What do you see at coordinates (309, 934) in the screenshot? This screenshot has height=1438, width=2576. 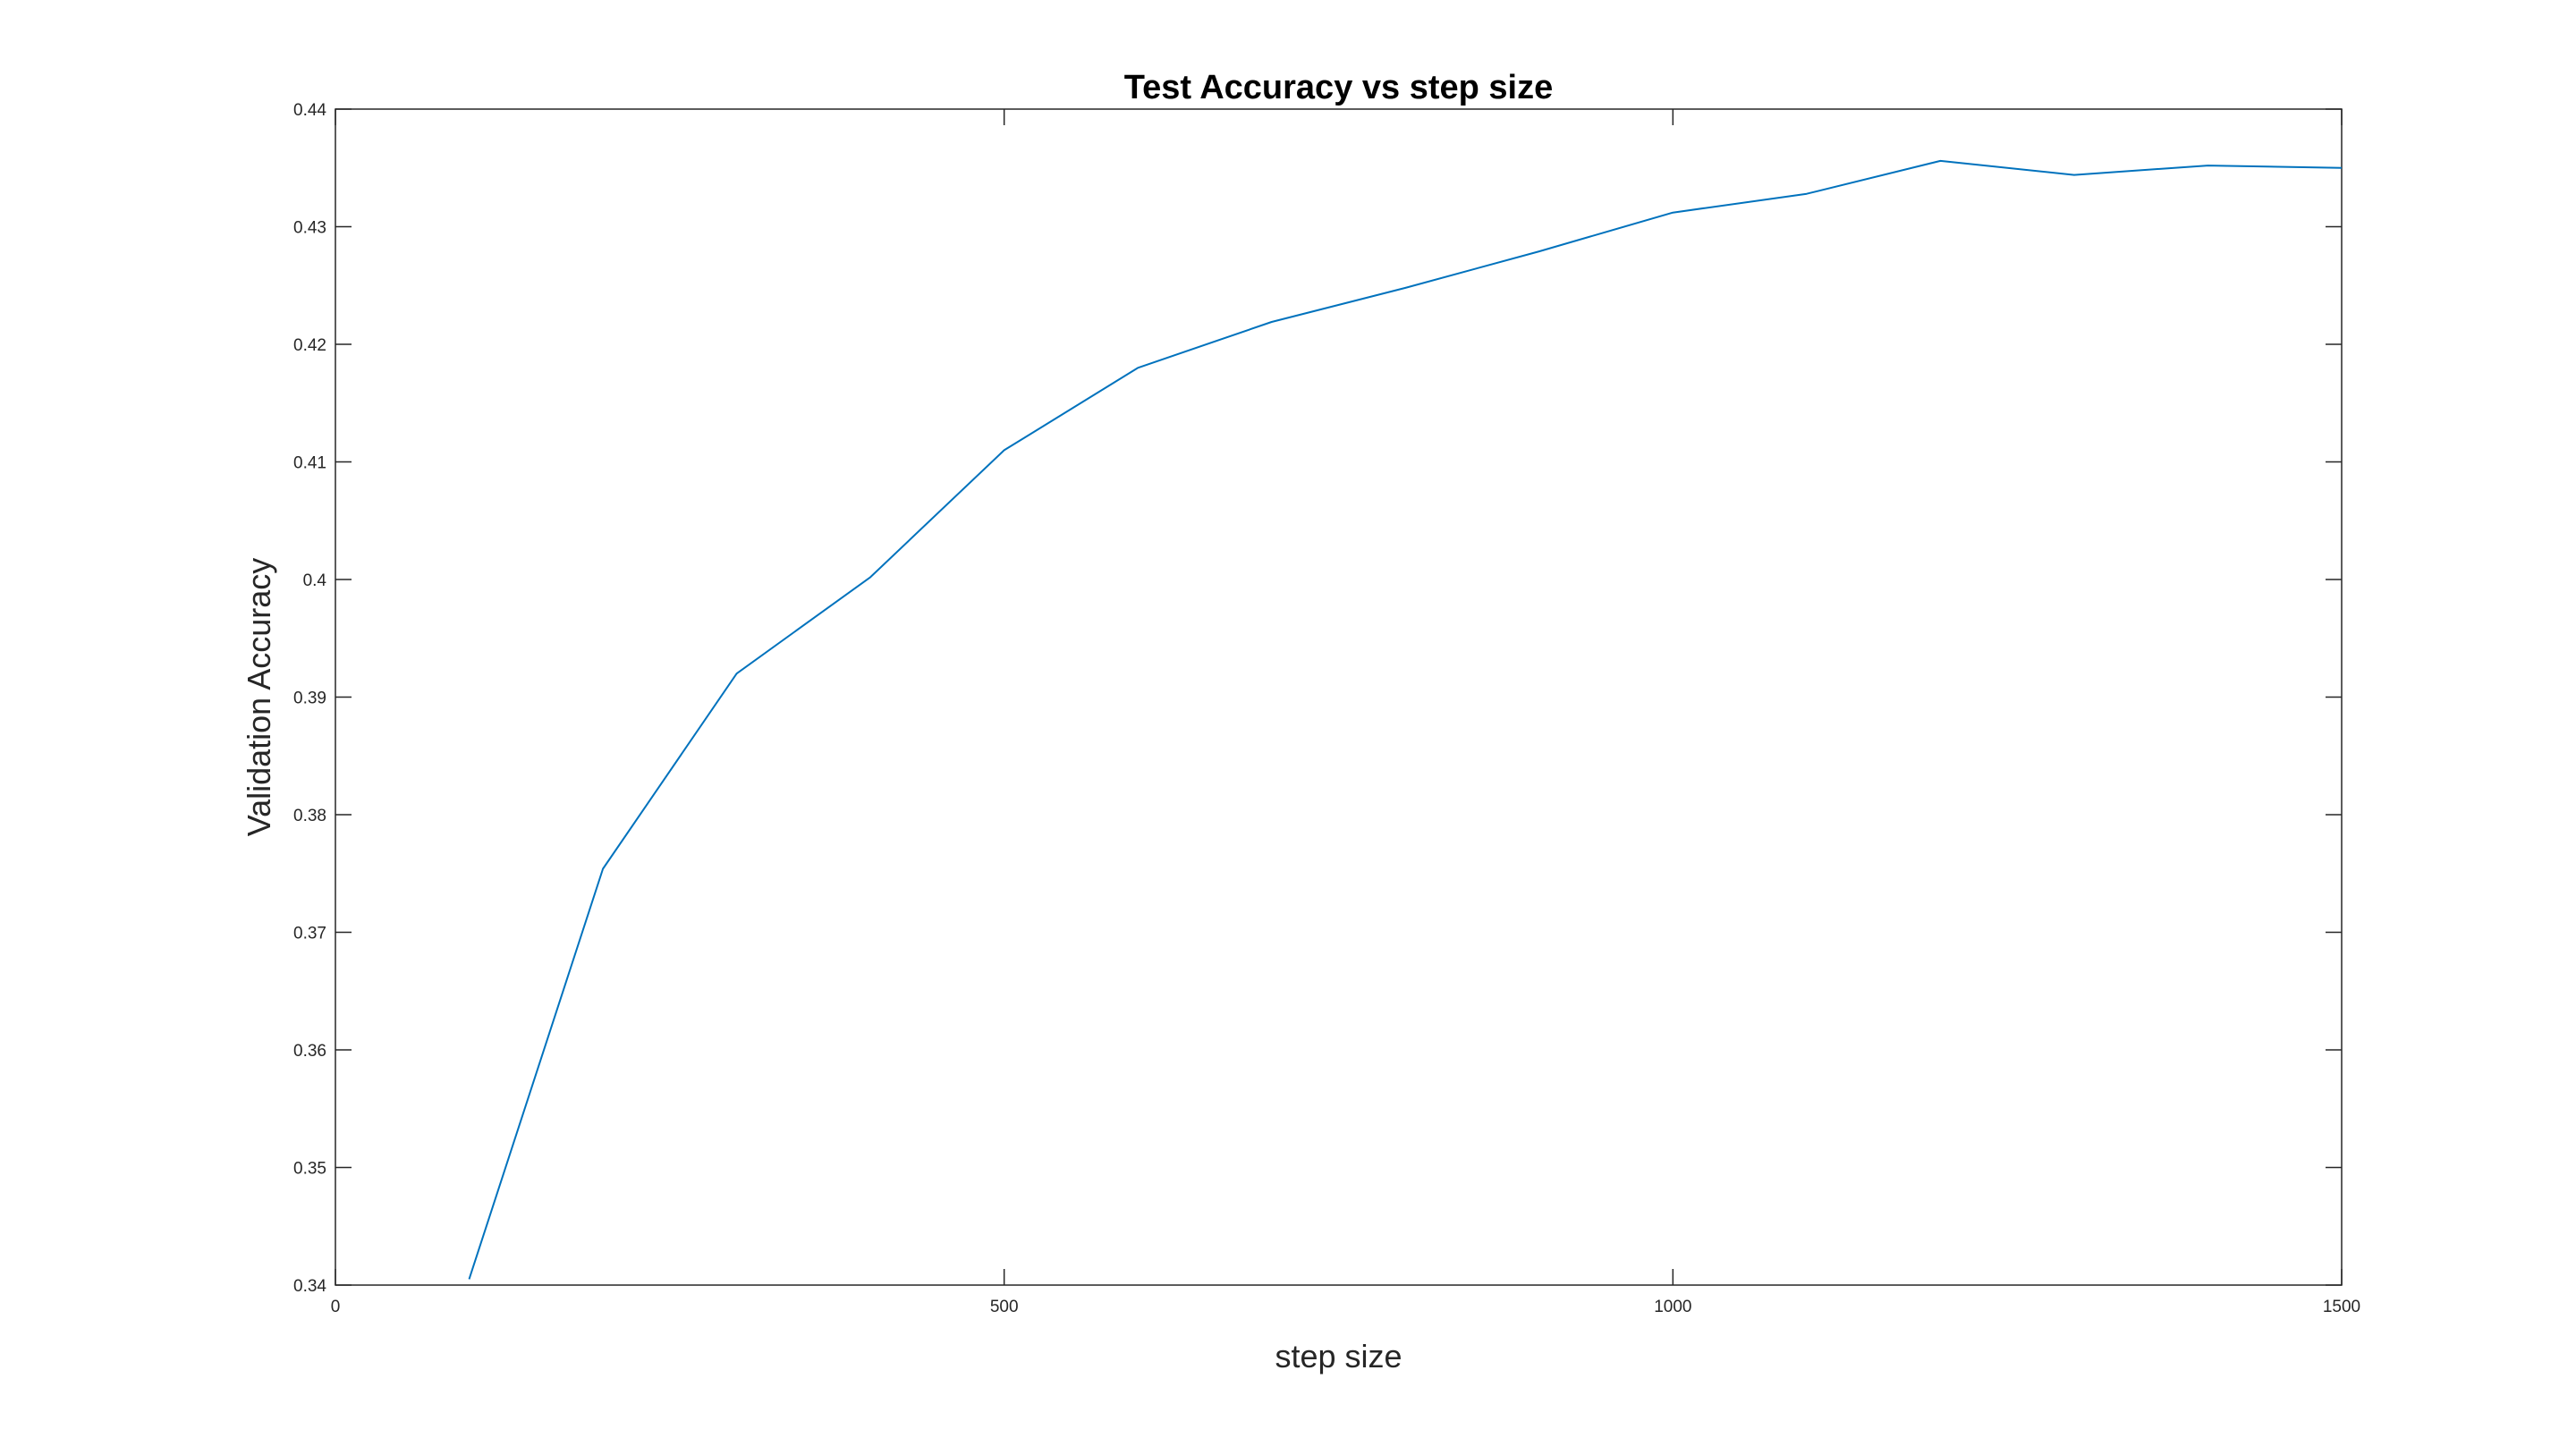 I see `y-tick-label: 0.37` at bounding box center [309, 934].